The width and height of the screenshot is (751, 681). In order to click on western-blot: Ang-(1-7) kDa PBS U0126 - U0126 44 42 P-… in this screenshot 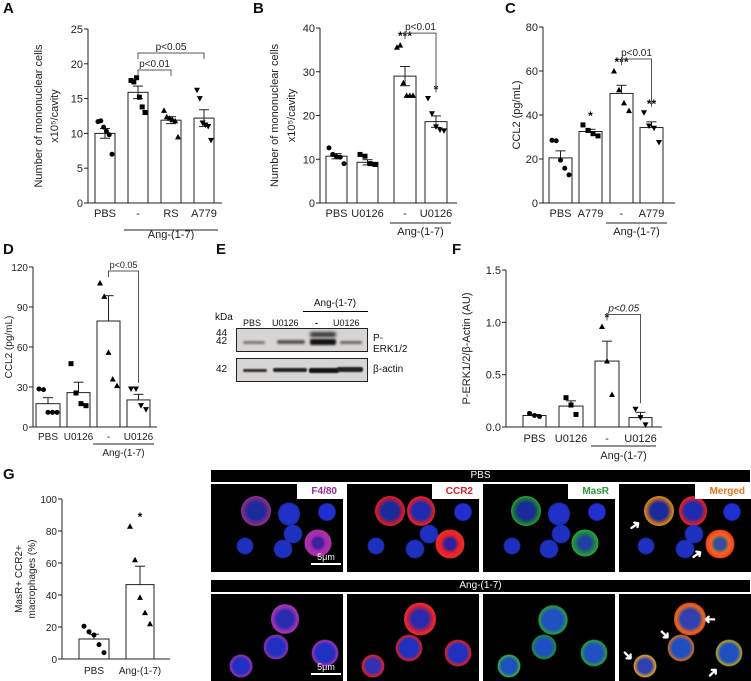, I will do `click(310, 315)`.